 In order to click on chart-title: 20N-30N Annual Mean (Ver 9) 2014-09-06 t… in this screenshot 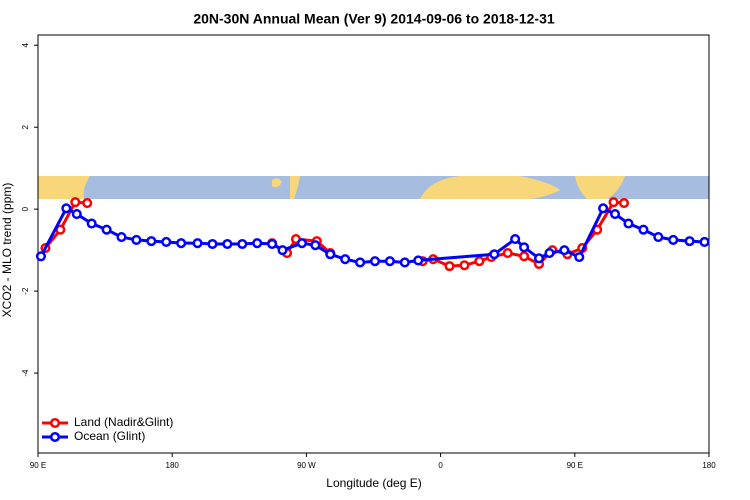, I will do `click(374, 19)`.